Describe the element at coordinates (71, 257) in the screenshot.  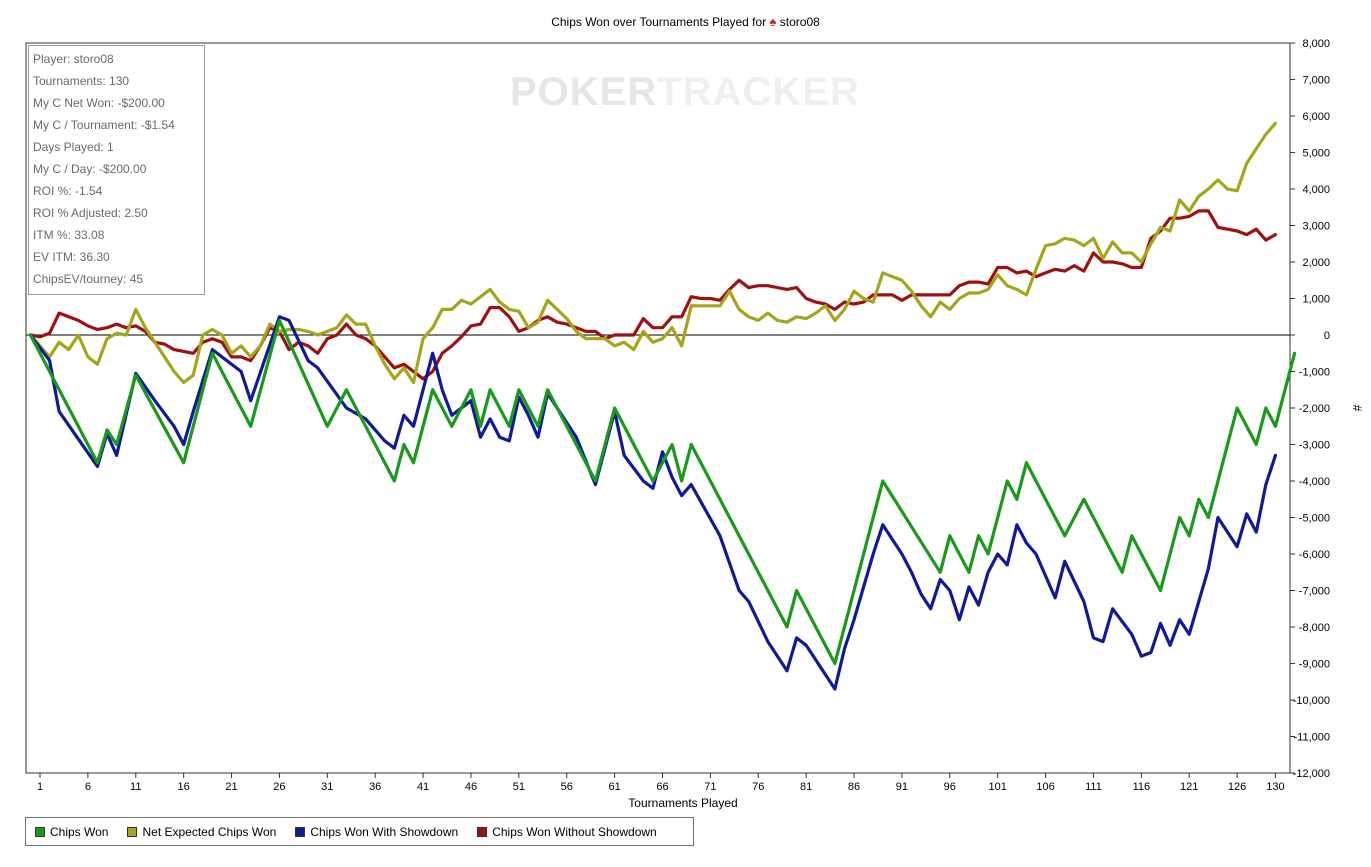
I see `stat-row: EV ITM: 36.30` at that location.